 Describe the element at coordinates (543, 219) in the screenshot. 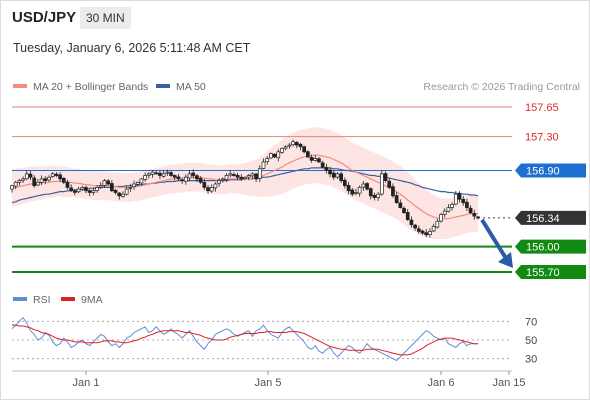

I see `level-value-last-price: 156.34` at that location.